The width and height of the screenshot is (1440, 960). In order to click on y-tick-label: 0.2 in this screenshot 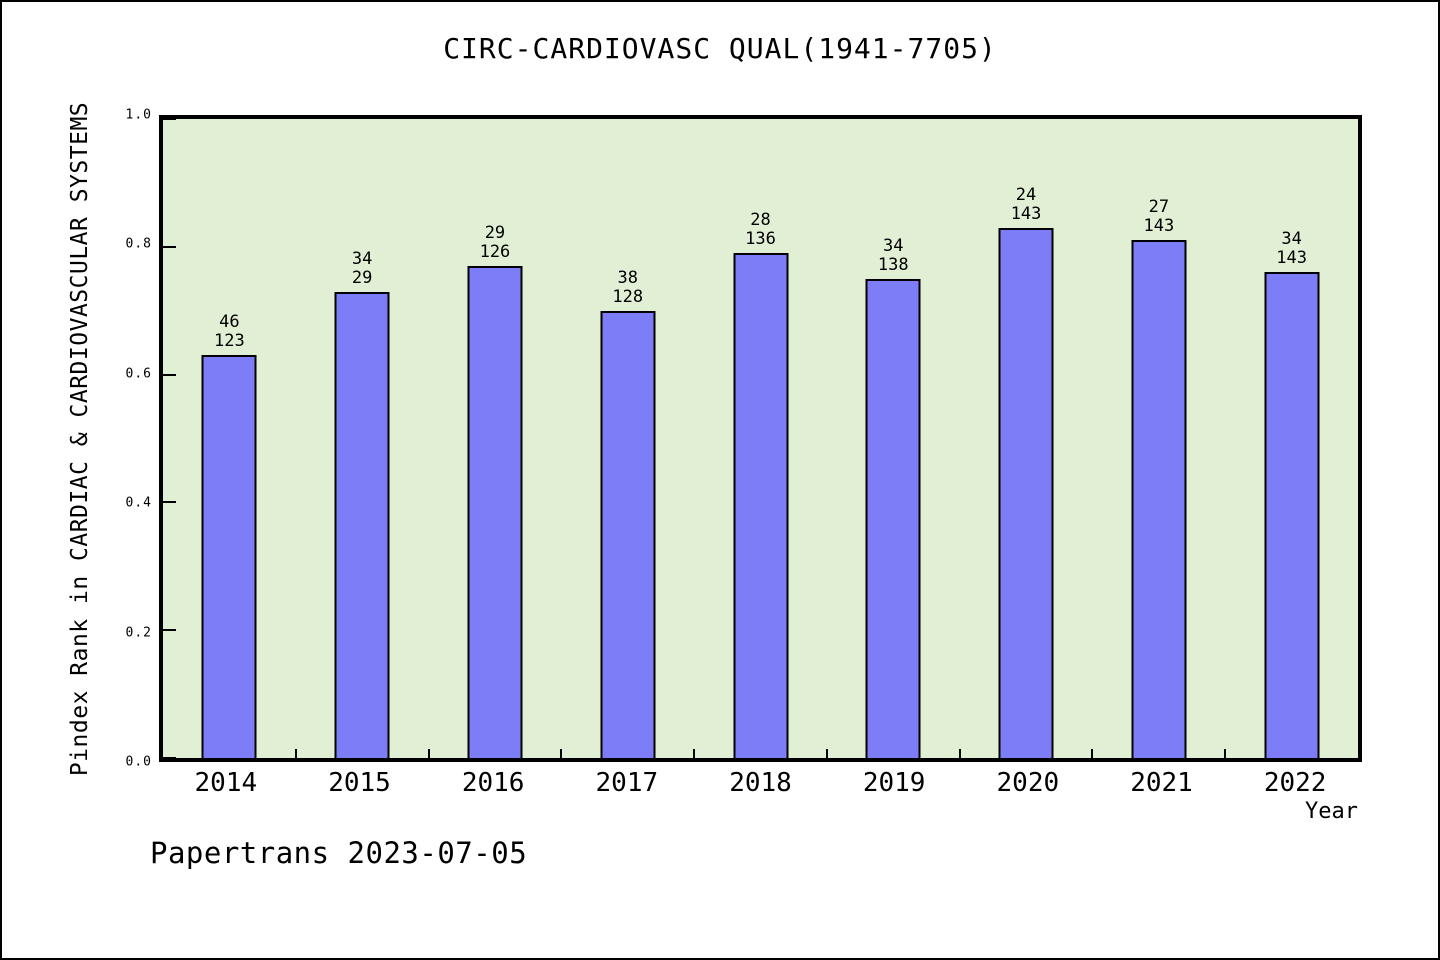, I will do `click(138, 633)`.